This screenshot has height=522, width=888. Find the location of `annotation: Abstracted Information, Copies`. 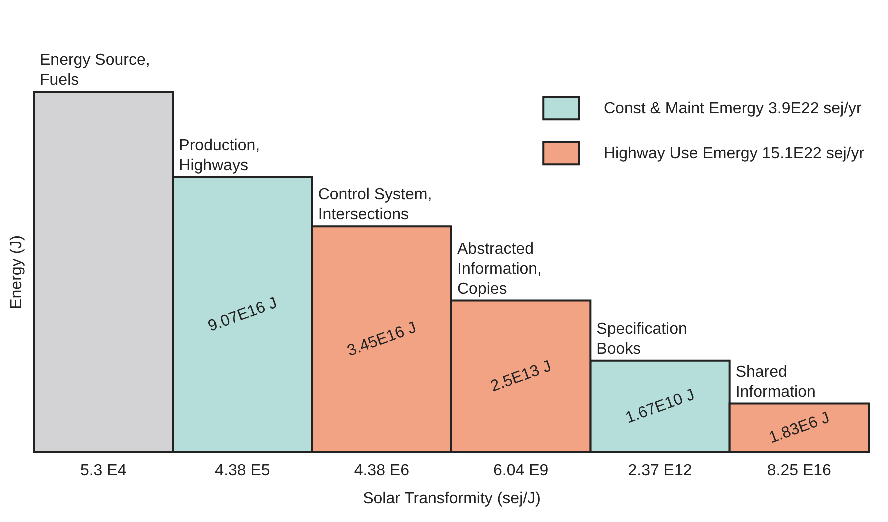

annotation: Abstracted Information, Copies is located at coordinates (500, 269).